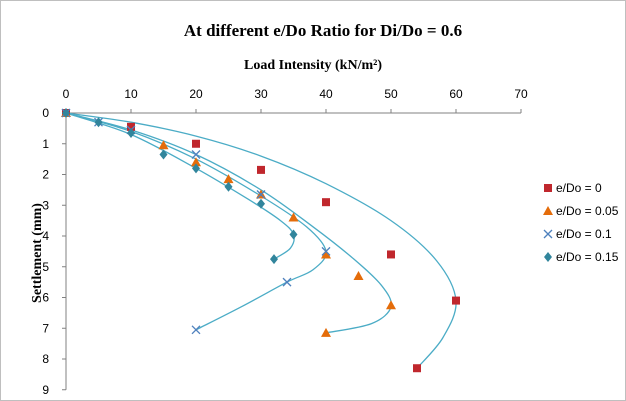  Describe the element at coordinates (37, 253) in the screenshot. I see `y-axis-title: Settlement (mm)` at that location.